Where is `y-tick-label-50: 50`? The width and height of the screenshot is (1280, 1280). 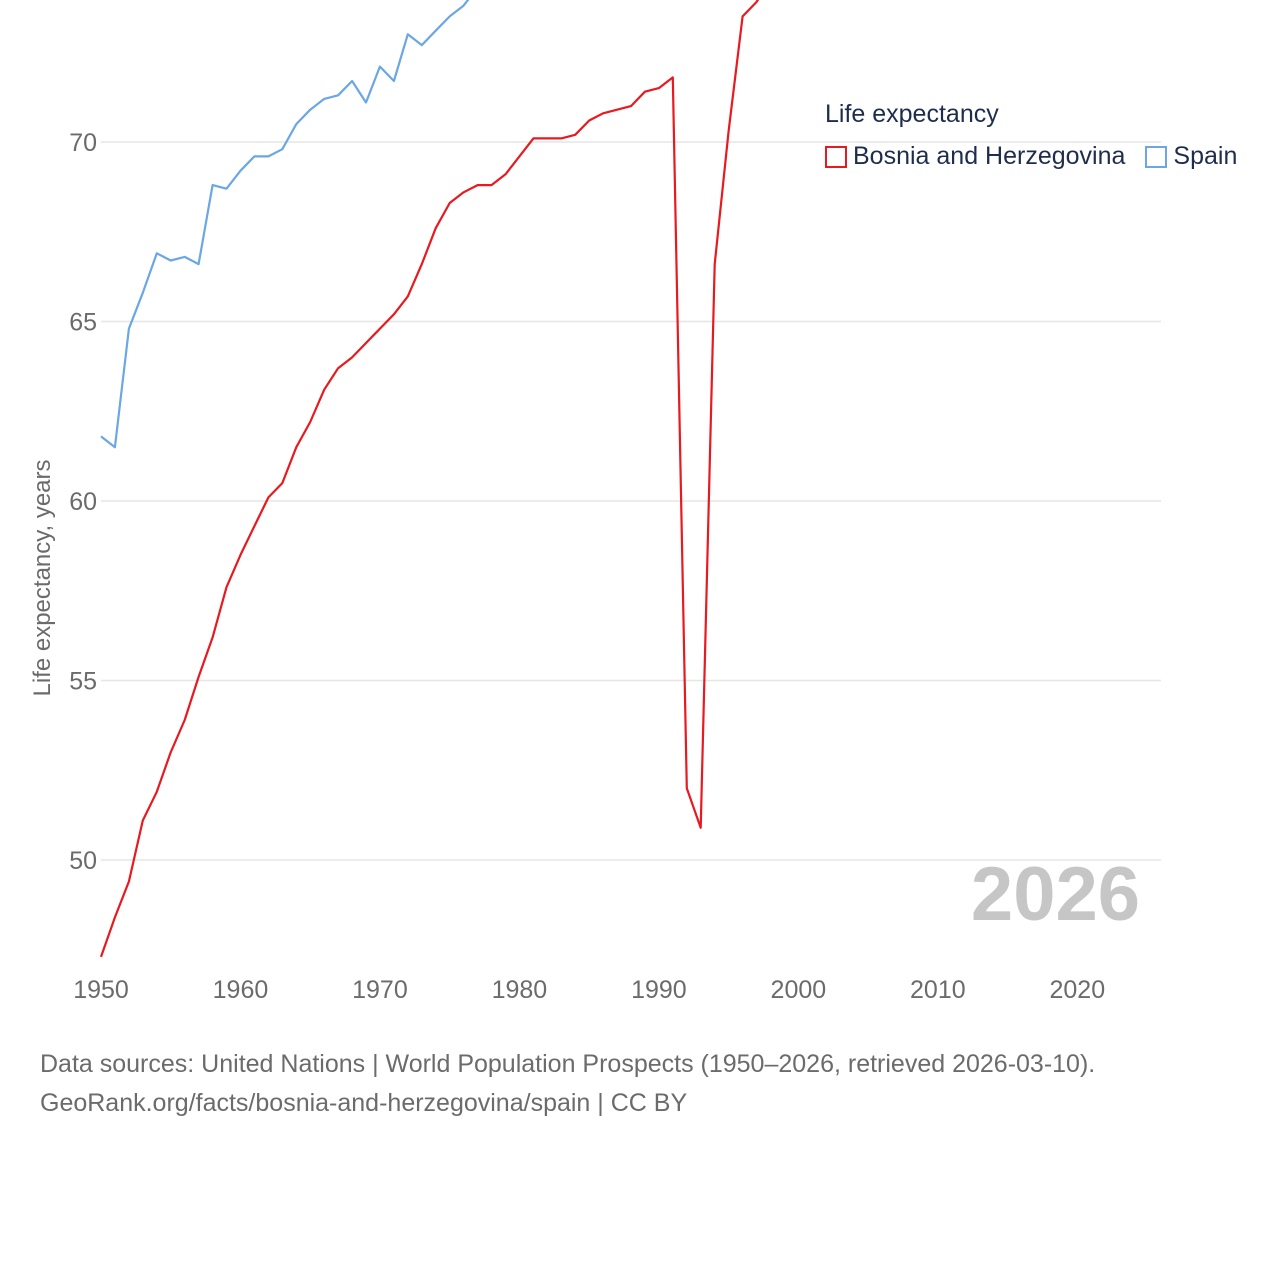
y-tick-label-50: 50 is located at coordinates (83, 861).